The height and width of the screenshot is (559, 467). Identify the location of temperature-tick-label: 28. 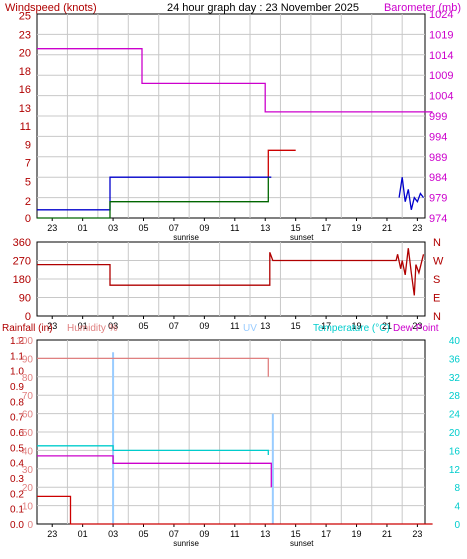
(455, 396).